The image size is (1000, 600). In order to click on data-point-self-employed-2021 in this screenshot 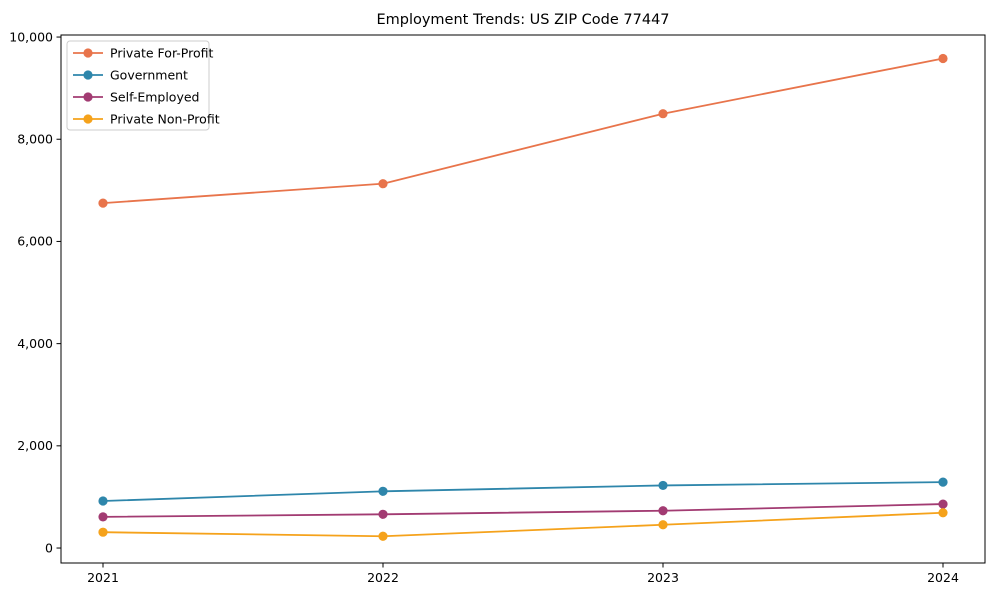, I will do `click(103, 517)`.